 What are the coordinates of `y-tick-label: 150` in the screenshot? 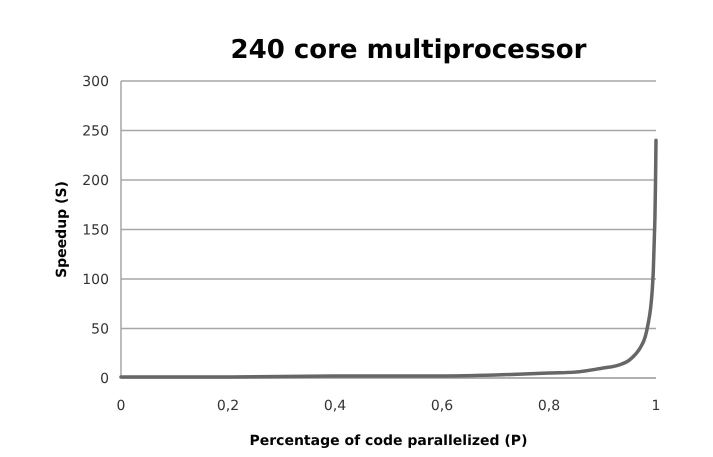 It's located at (95, 230).